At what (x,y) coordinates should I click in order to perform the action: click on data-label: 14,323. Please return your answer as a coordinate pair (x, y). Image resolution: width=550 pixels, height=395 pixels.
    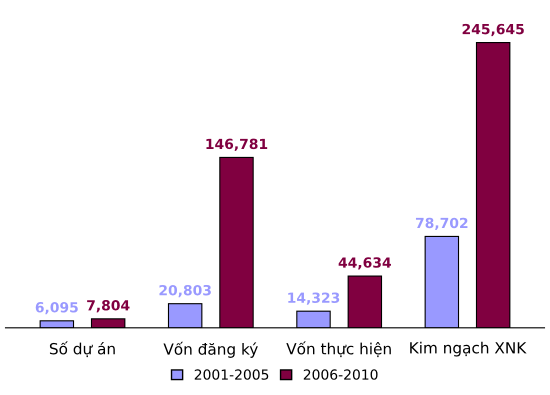
    Looking at the image, I should click on (314, 298).